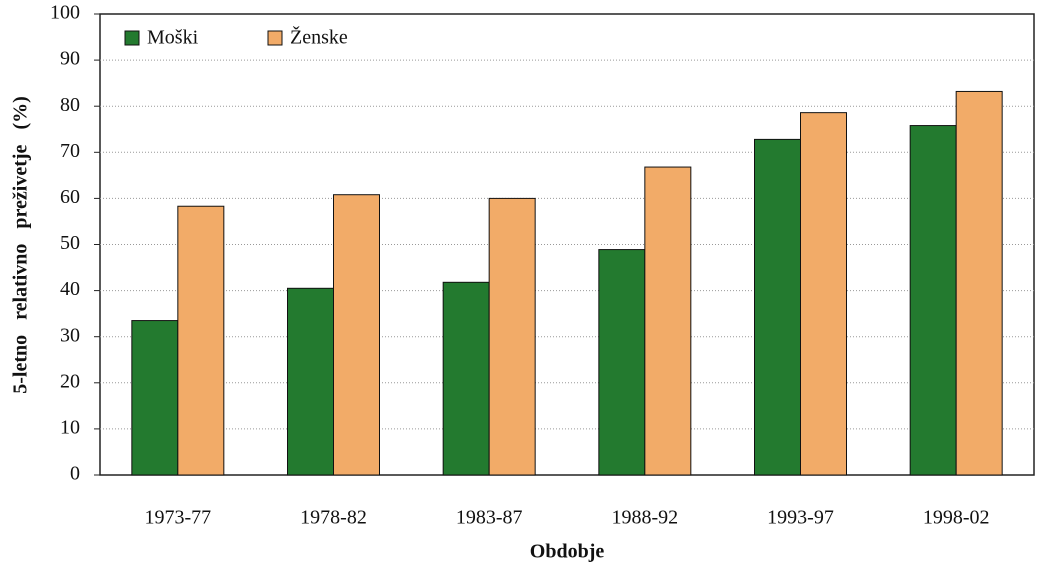 The height and width of the screenshot is (569, 1039). I want to click on y-tick-label: 80, so click(70, 105).